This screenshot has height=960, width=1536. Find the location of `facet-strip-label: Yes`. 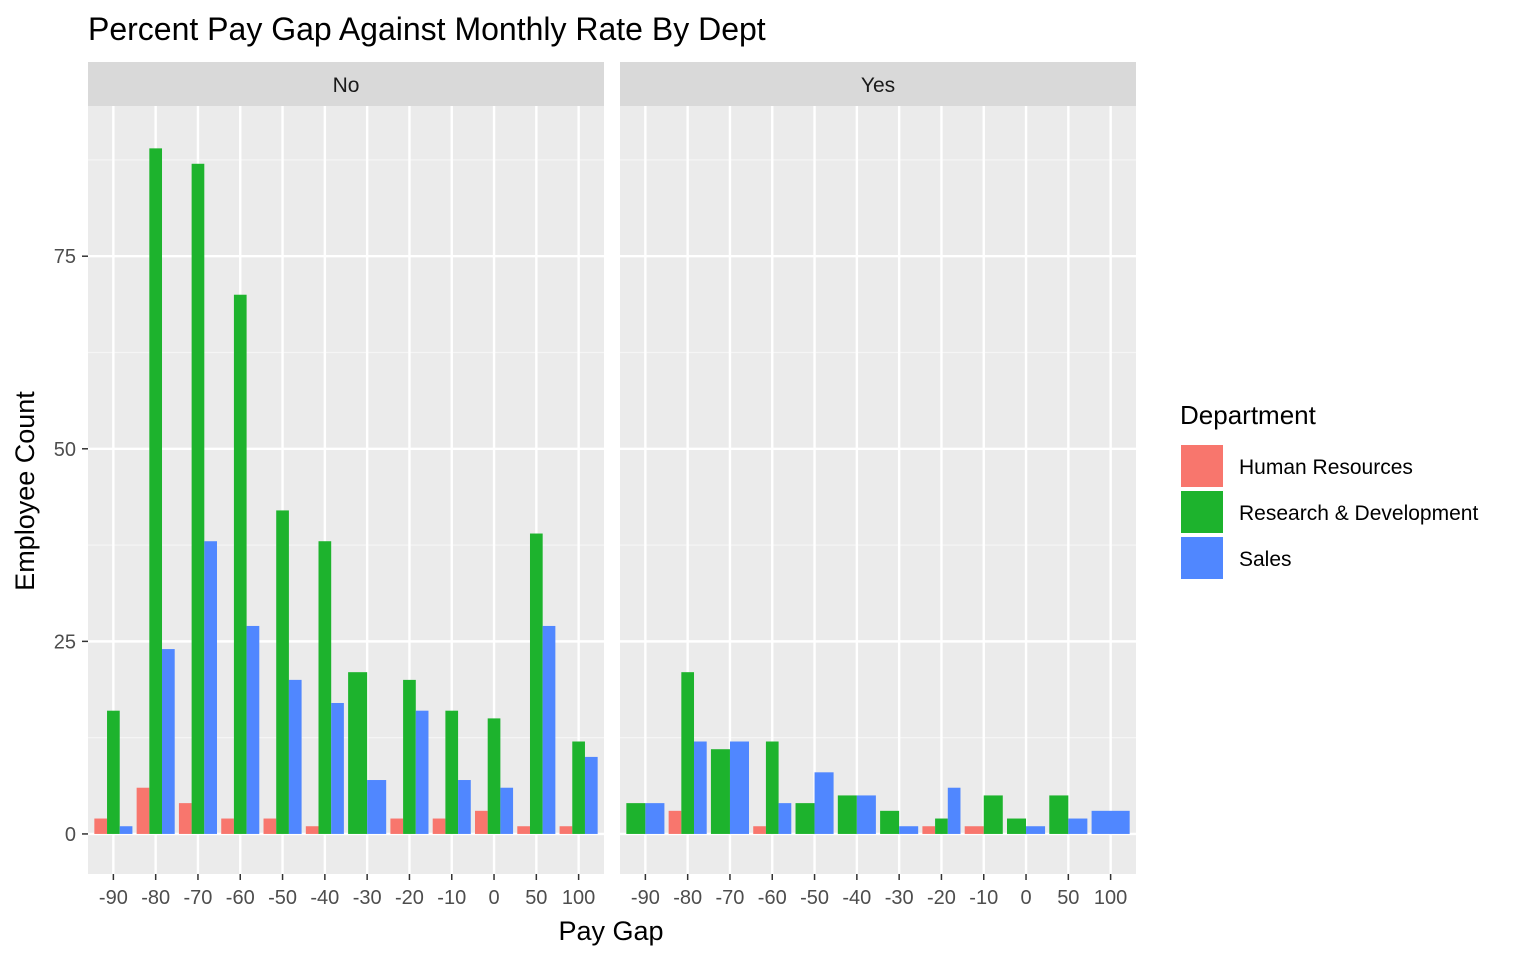

facet-strip-label: Yes is located at coordinates (878, 85).